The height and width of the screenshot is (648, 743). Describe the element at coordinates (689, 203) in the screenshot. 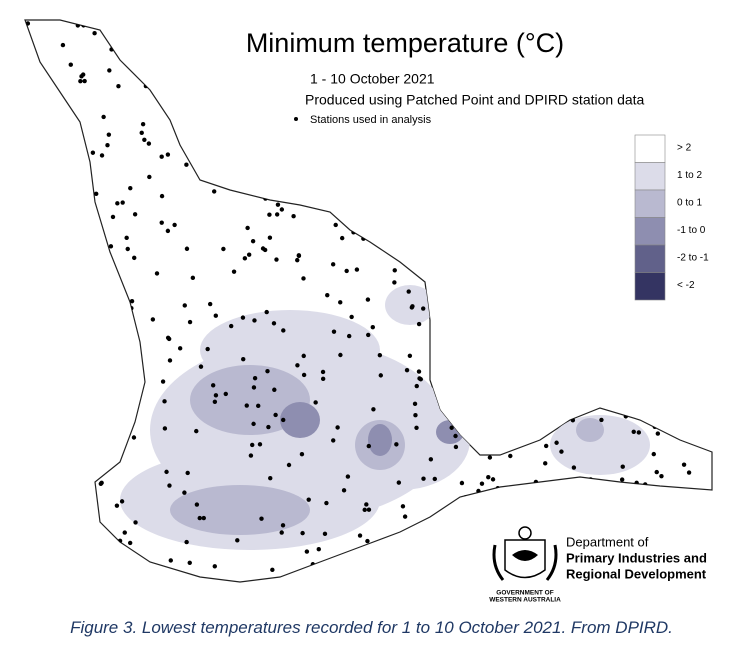

I see `legend-label: 0 to 1` at that location.